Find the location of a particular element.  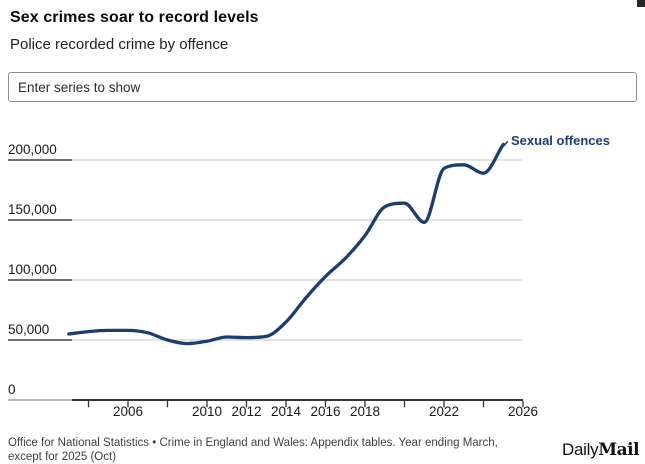

x-tick-label: 2006 is located at coordinates (128, 411).